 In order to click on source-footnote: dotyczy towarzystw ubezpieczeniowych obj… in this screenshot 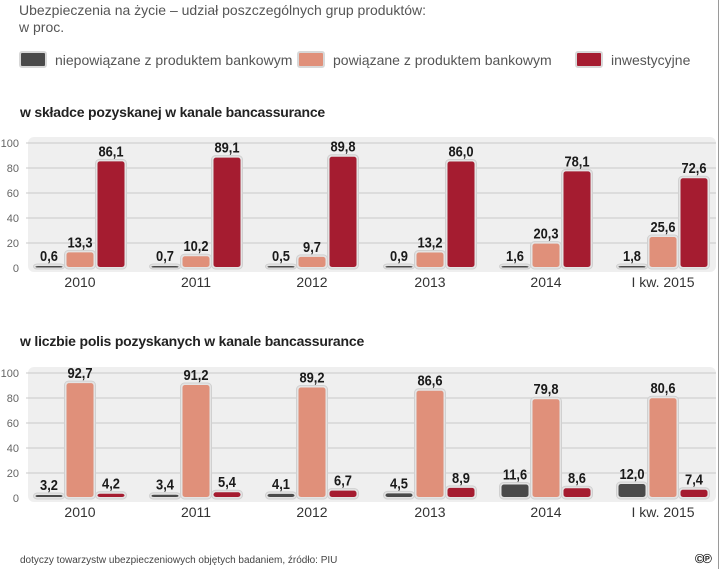, I will do `click(179, 560)`.